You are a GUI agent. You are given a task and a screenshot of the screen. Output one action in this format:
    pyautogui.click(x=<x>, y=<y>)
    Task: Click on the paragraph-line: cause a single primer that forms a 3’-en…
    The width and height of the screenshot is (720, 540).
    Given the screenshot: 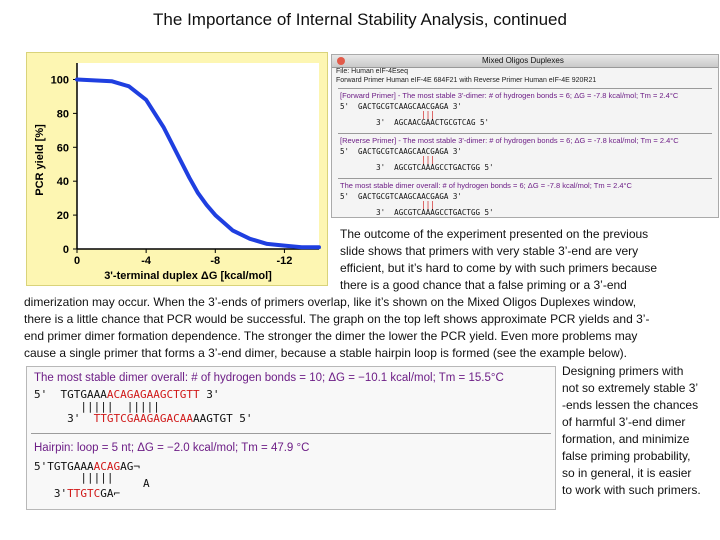 What is the action you would take?
    pyautogui.click(x=325, y=353)
    